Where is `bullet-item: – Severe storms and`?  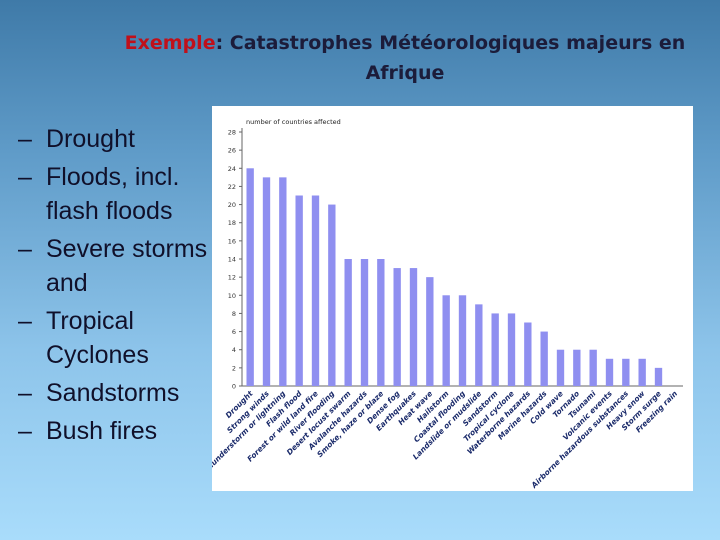
bullet-item: – Severe storms and is located at coordinates (113, 266).